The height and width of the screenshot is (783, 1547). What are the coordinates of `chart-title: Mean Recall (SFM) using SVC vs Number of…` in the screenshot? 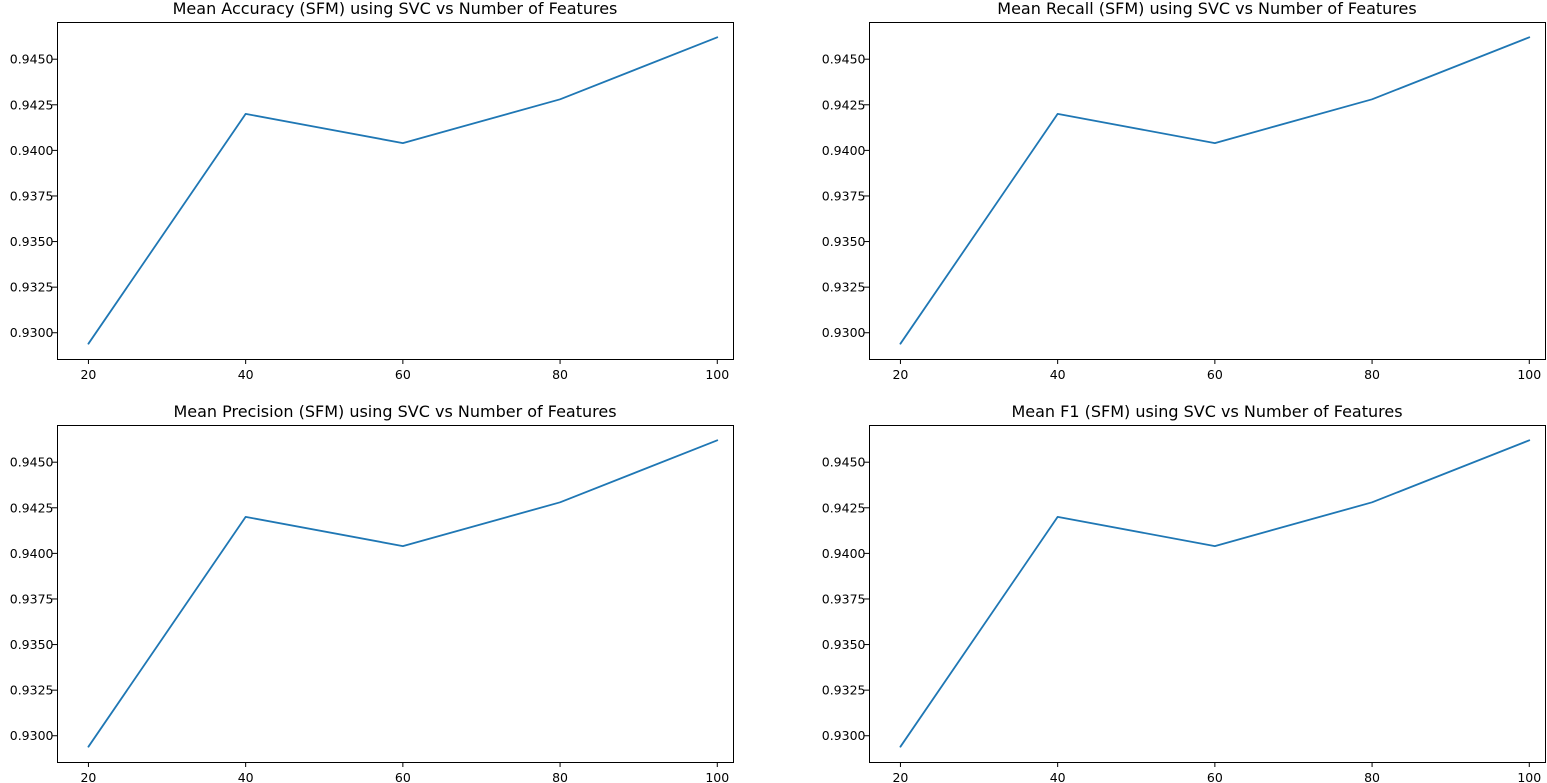 It's located at (1206, 9).